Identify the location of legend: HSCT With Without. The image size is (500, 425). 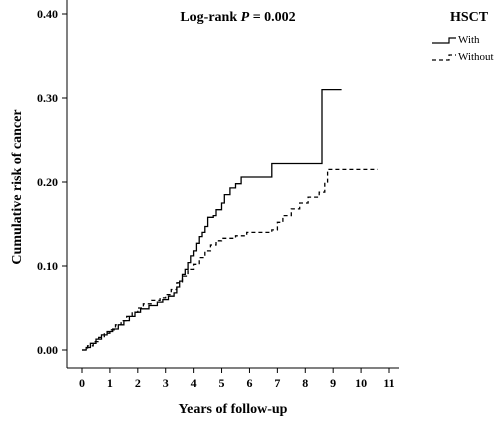
(463, 36).